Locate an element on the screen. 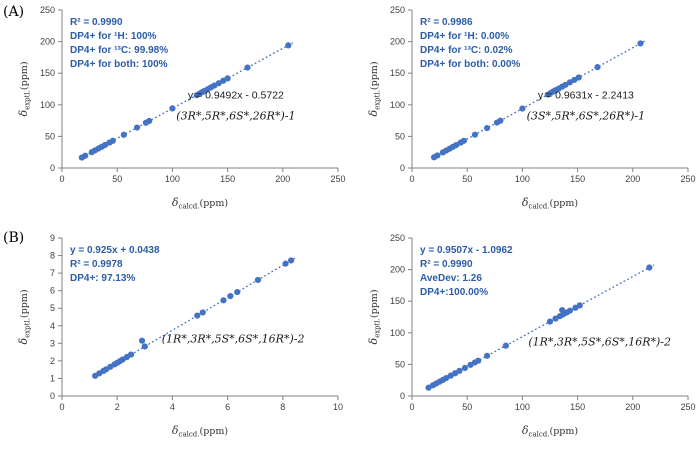 The image size is (700, 450). y-tick-label: 1 is located at coordinates (52, 378).